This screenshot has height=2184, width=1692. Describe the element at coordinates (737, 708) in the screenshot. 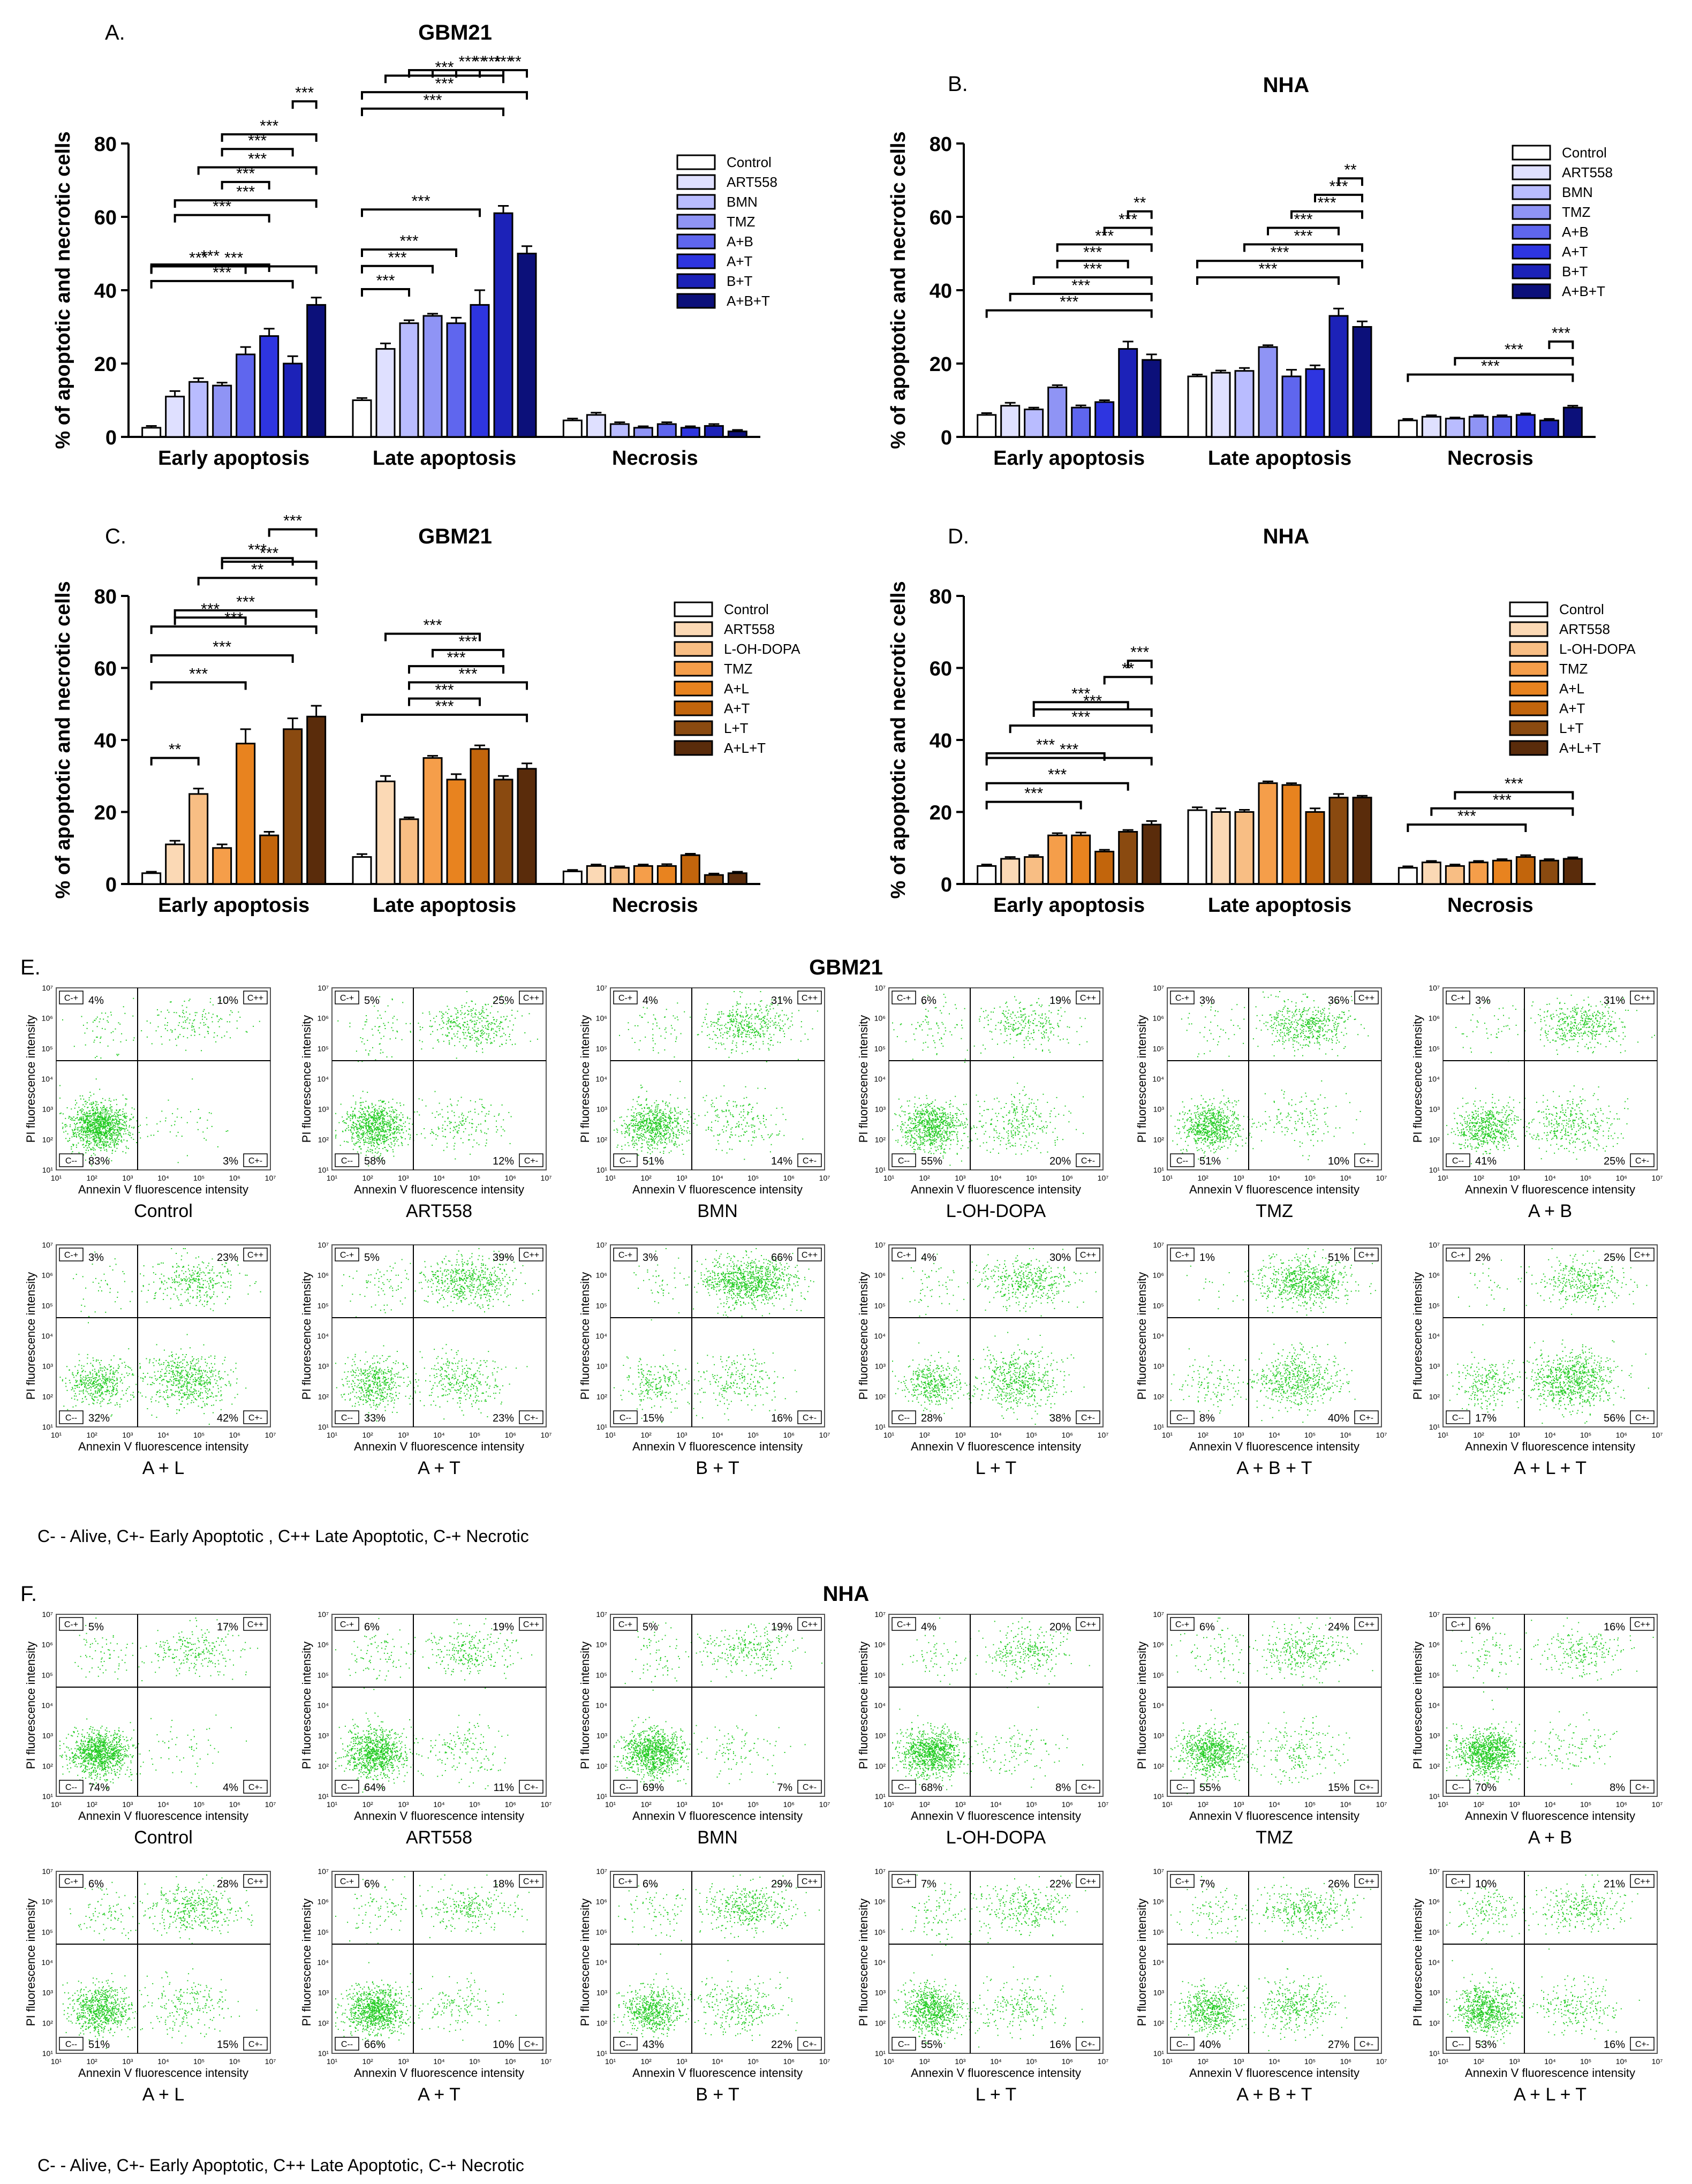

I see `legend-label: A+T` at that location.